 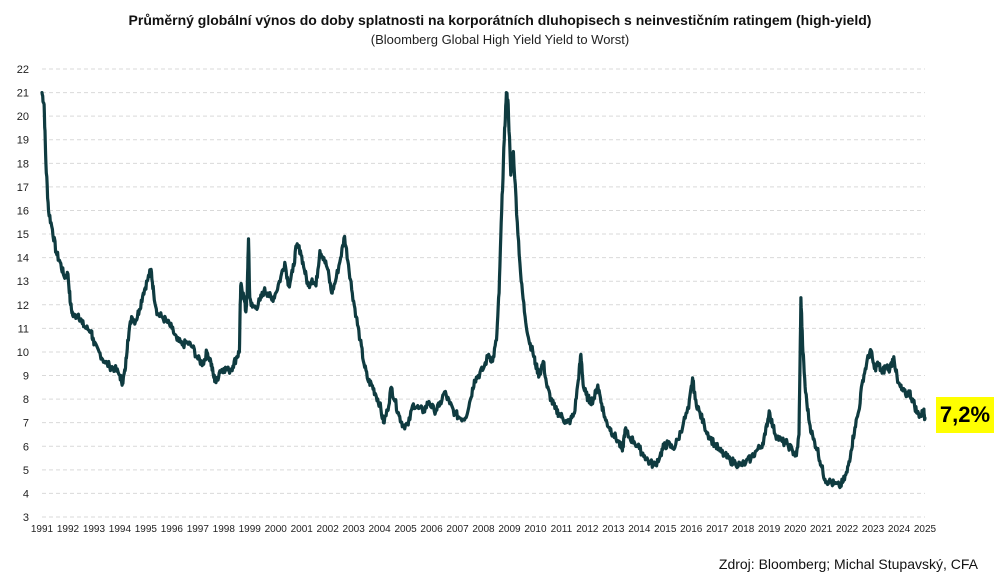 What do you see at coordinates (821, 529) in the screenshot?
I see `x-tick-label: 2021` at bounding box center [821, 529].